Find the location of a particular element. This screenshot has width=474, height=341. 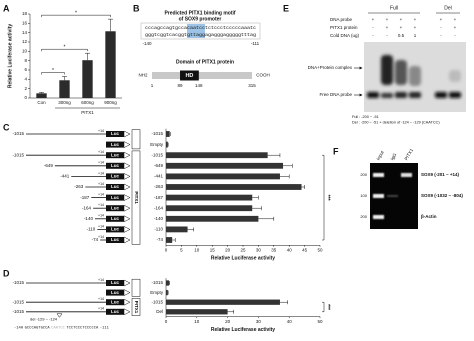

x-tick-label: 10 is located at coordinates (197, 321).